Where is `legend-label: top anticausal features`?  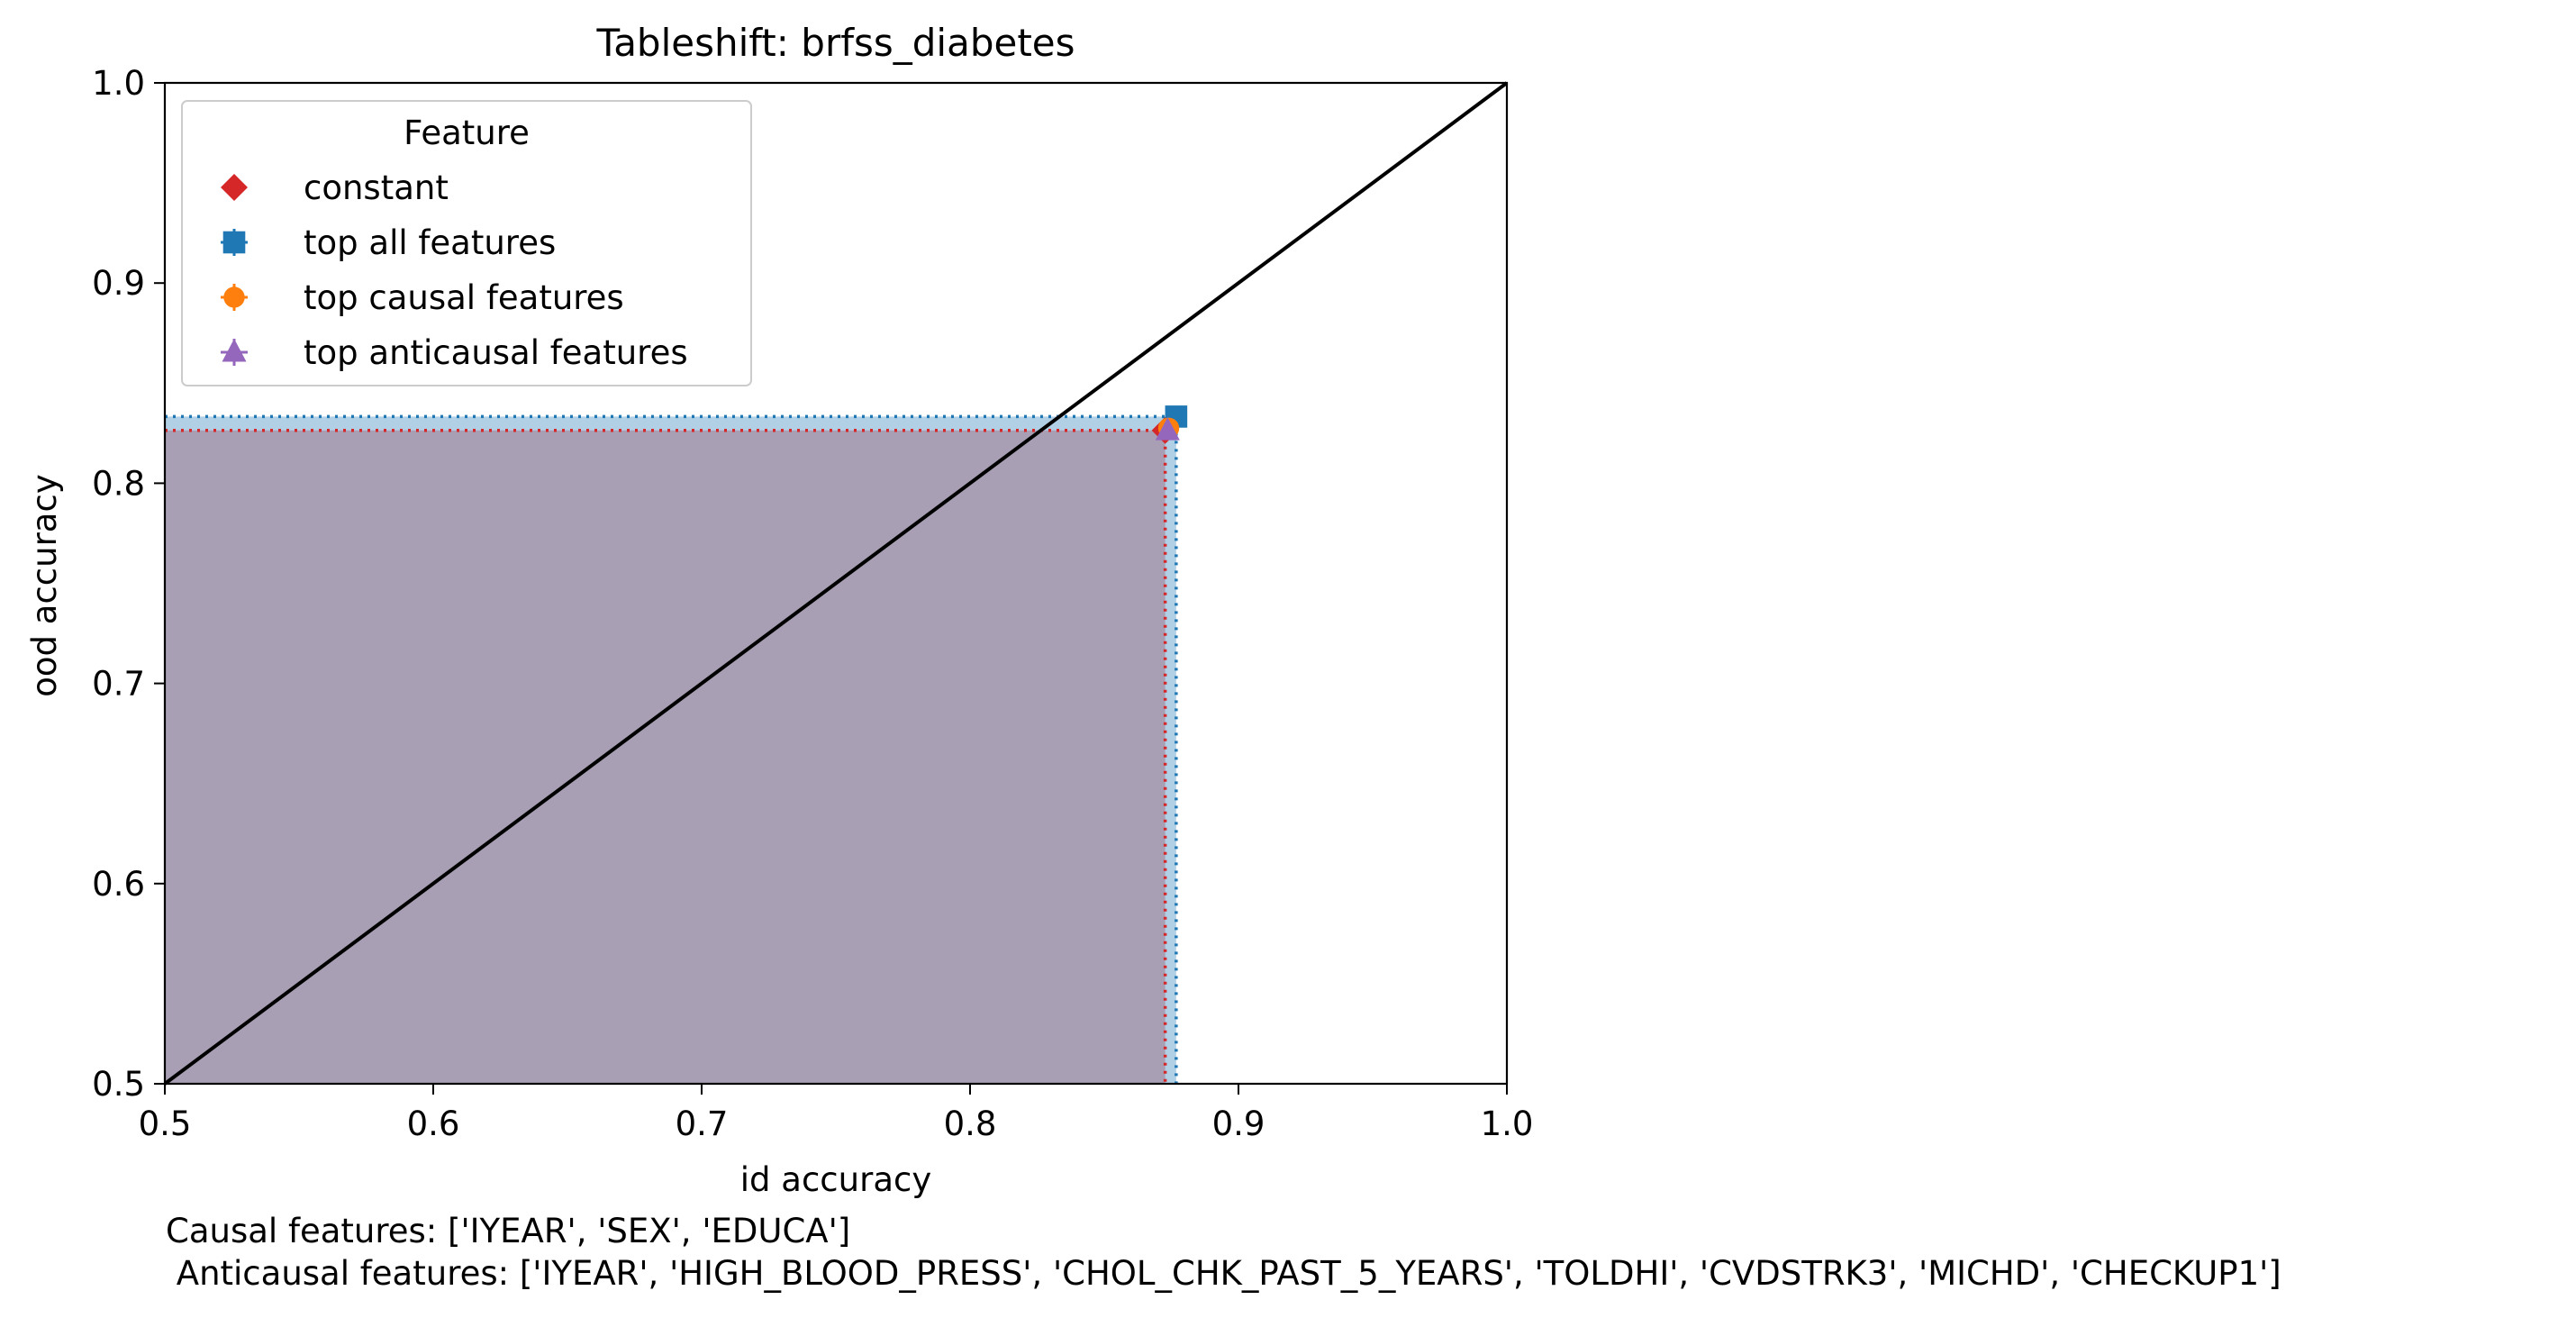 legend-label: top anticausal features is located at coordinates (496, 352).